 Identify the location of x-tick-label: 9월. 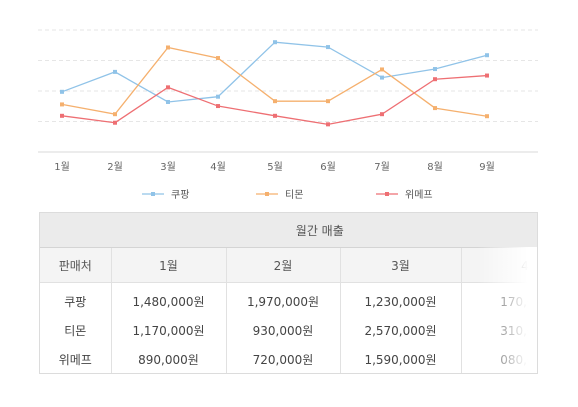
(487, 167).